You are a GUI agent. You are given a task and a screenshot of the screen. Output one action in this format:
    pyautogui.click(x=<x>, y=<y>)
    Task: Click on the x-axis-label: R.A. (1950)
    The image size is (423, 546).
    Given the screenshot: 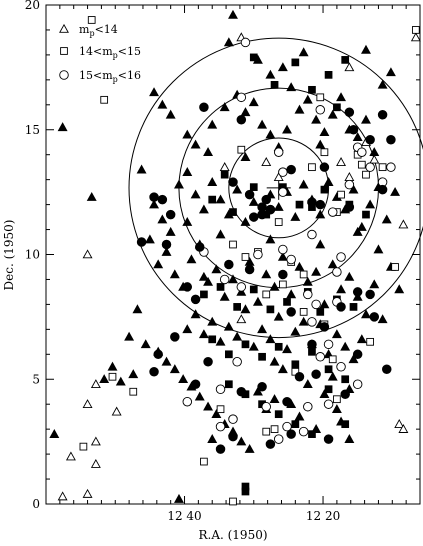 What is the action you would take?
    pyautogui.click(x=232, y=535)
    